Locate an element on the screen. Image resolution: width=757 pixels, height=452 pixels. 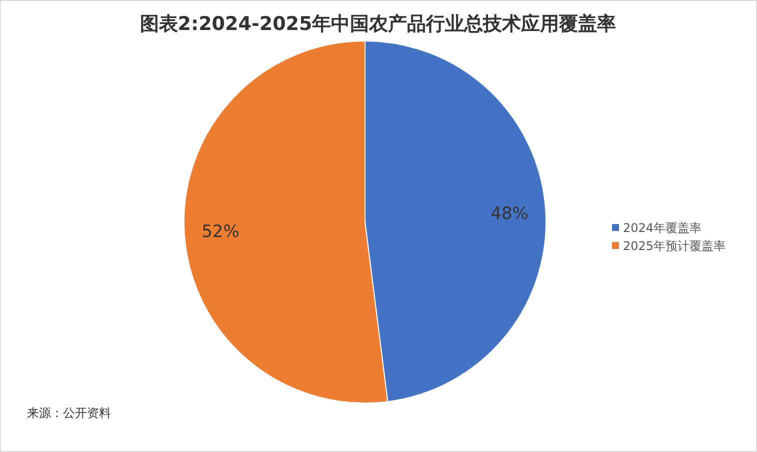
data-label: 48% is located at coordinates (509, 214).